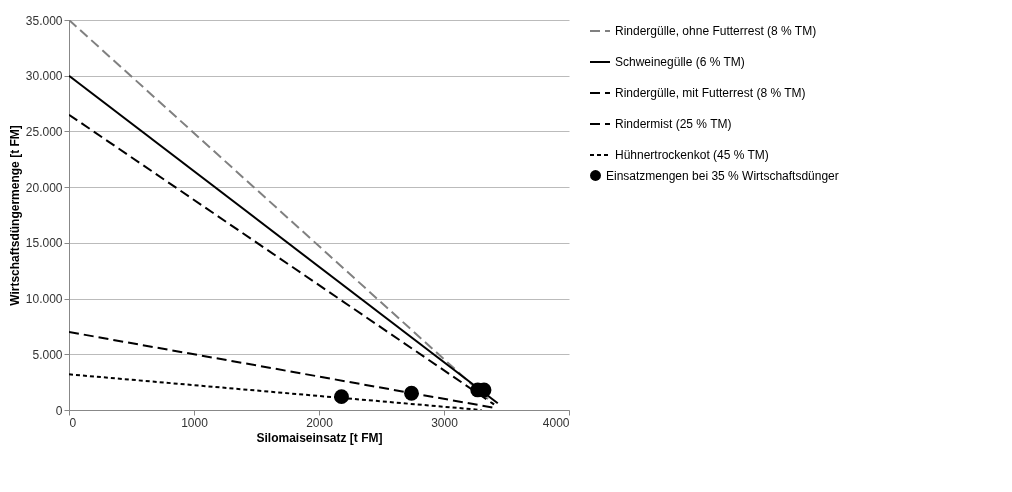 The image size is (1012, 492). What do you see at coordinates (716, 31) in the screenshot?
I see `legend-label: Rindergülle, ohne Futterrest (8 % TM)` at bounding box center [716, 31].